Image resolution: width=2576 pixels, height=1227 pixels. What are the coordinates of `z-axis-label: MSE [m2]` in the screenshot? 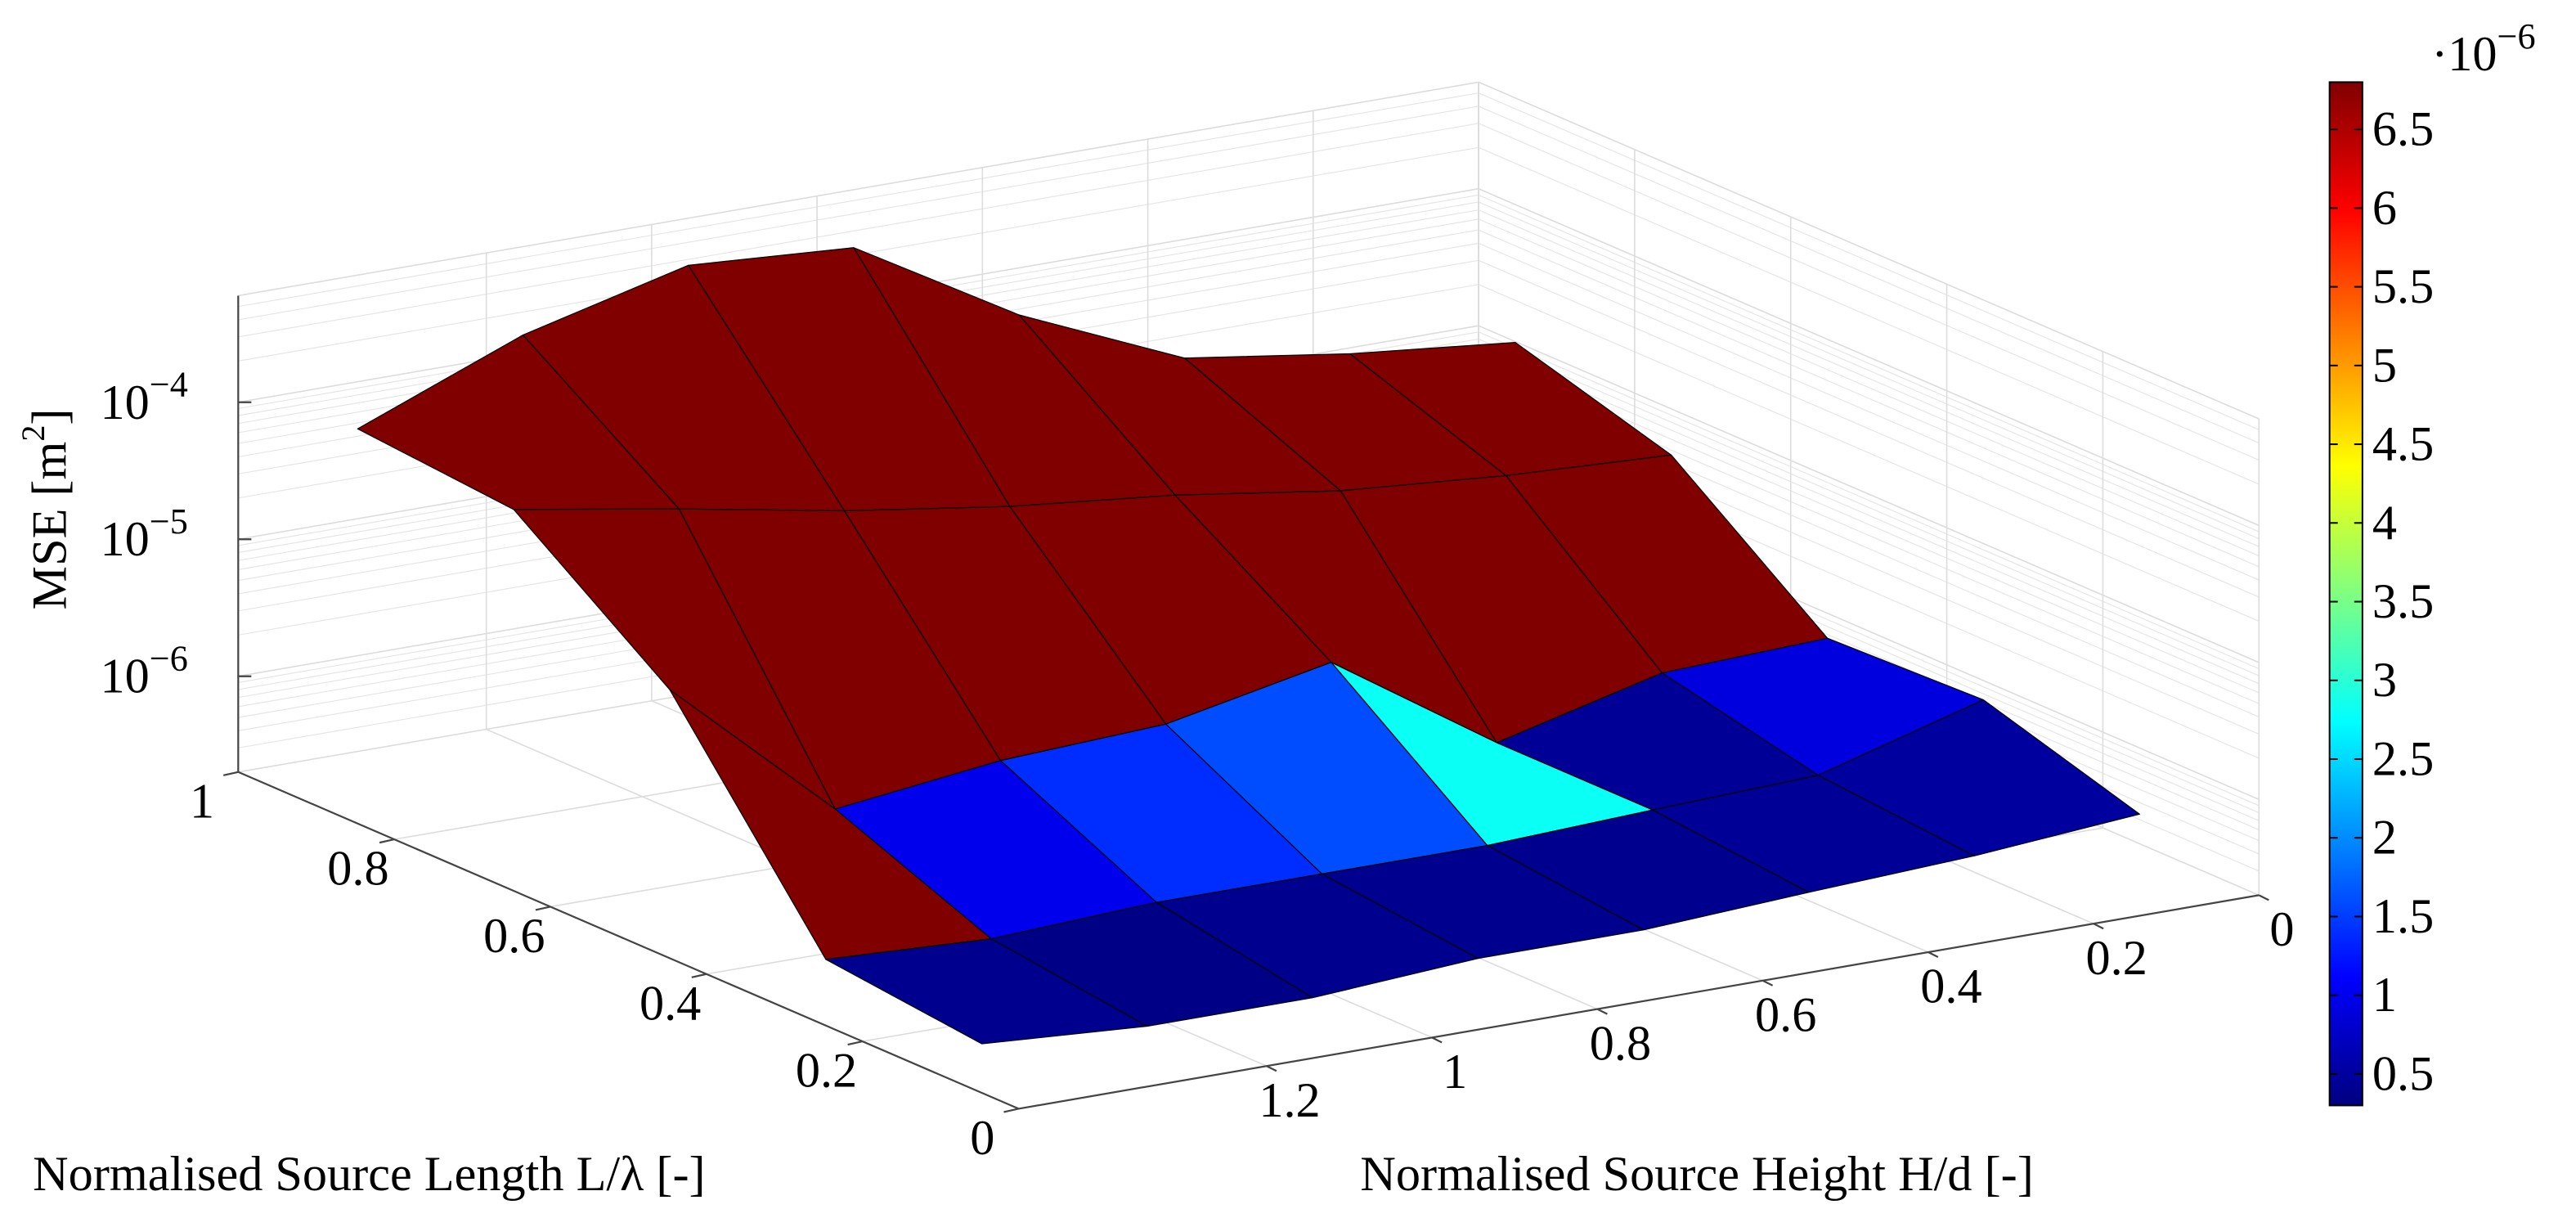 It's located at (46, 509).